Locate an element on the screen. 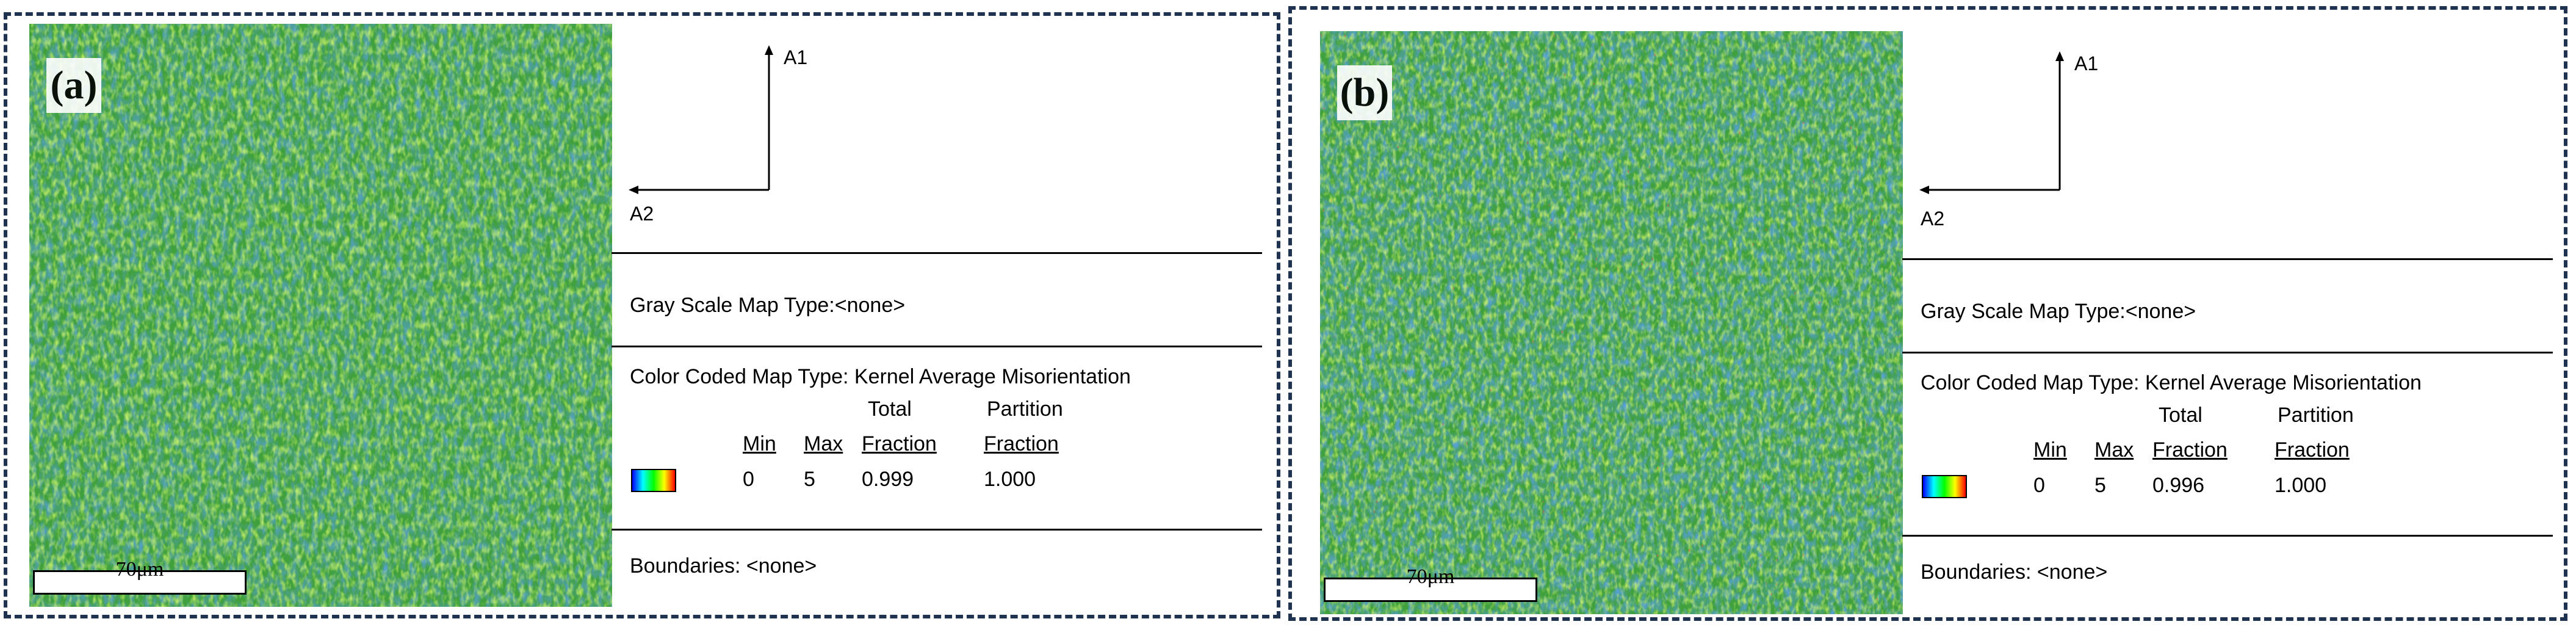 This screenshot has width=2576, height=627. panel-label: (a) is located at coordinates (73, 85).